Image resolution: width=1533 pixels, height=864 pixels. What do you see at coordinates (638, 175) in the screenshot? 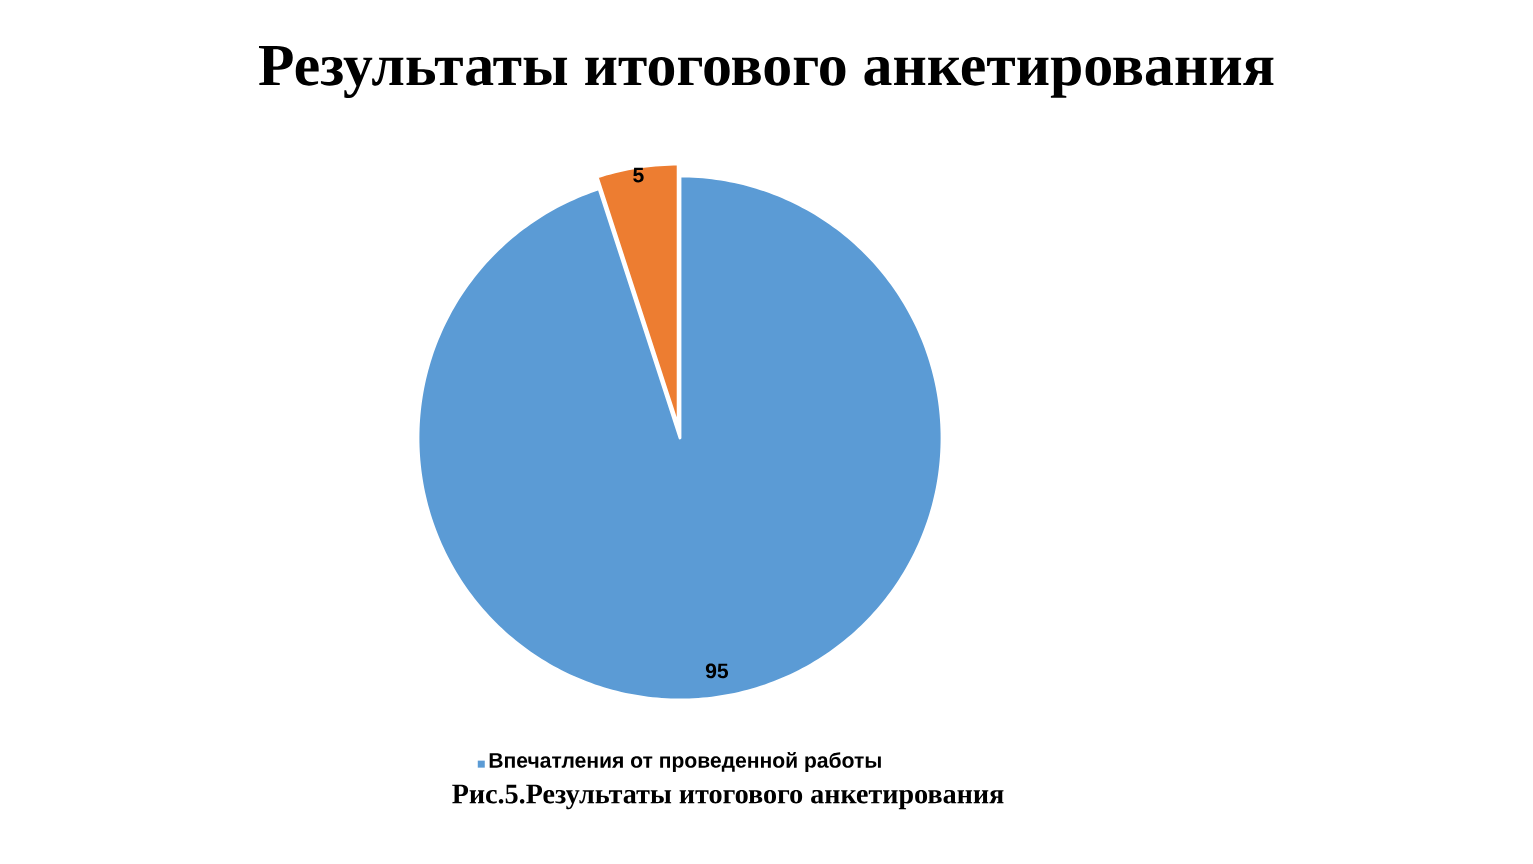
I see `data-label: 5` at bounding box center [638, 175].